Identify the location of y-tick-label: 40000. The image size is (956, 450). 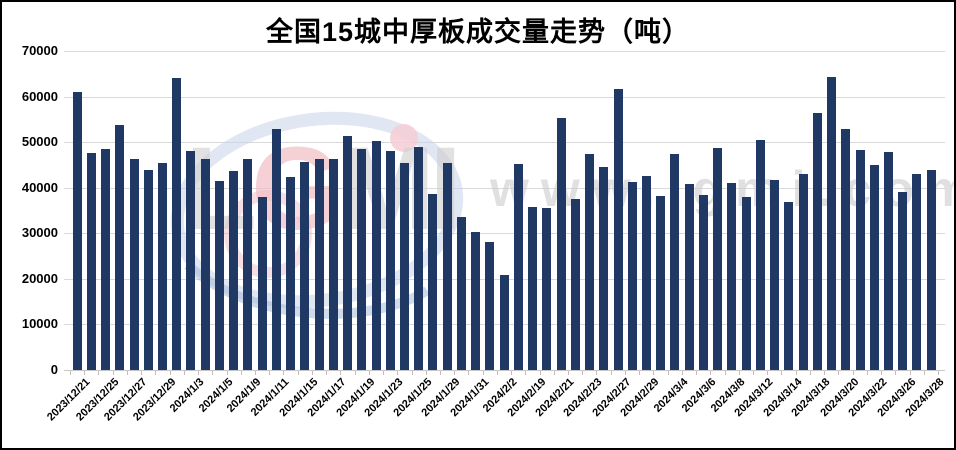
(39, 187).